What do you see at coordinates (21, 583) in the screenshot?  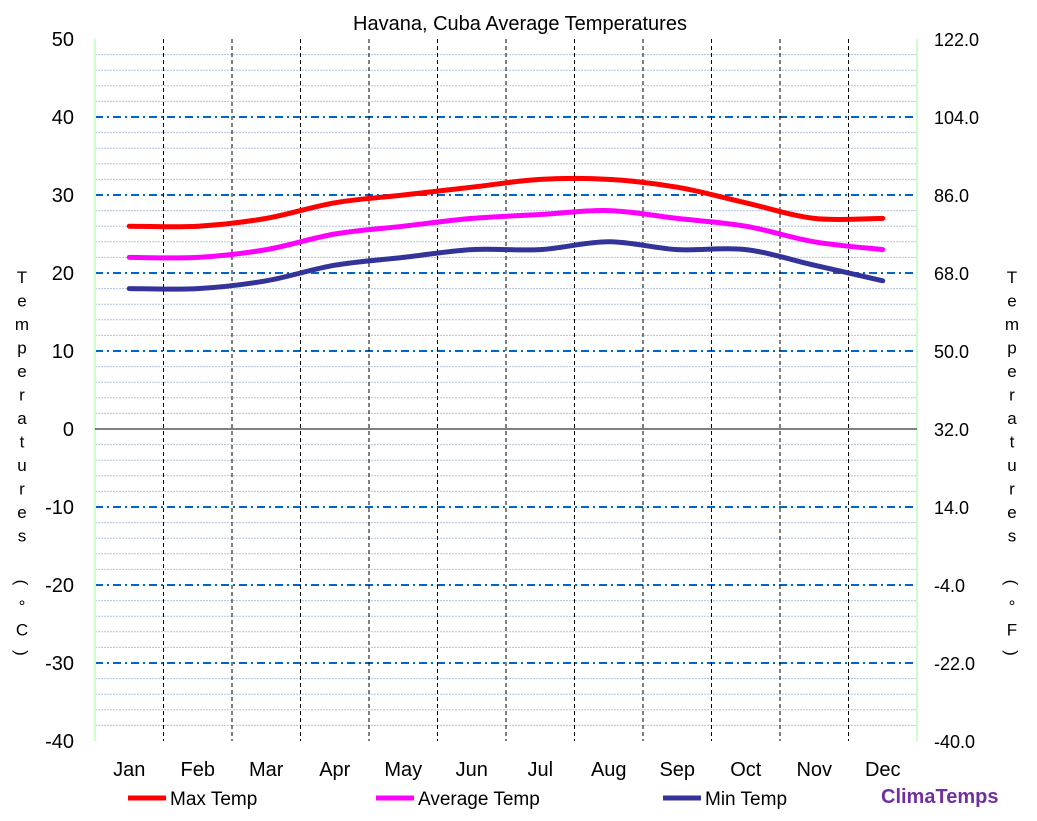 I see `y-axis-label-char: (` at bounding box center [21, 583].